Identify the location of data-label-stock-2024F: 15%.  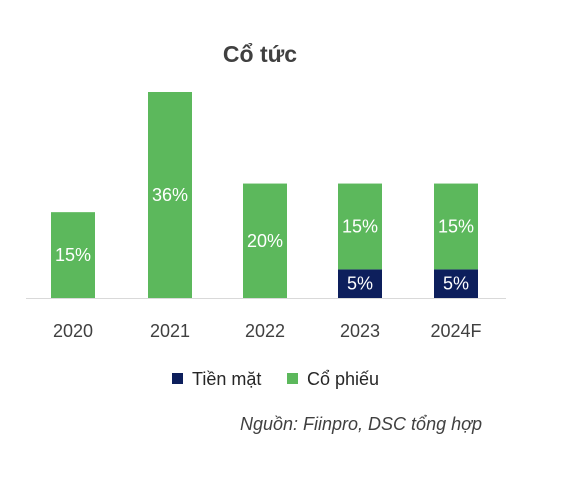
(456, 226).